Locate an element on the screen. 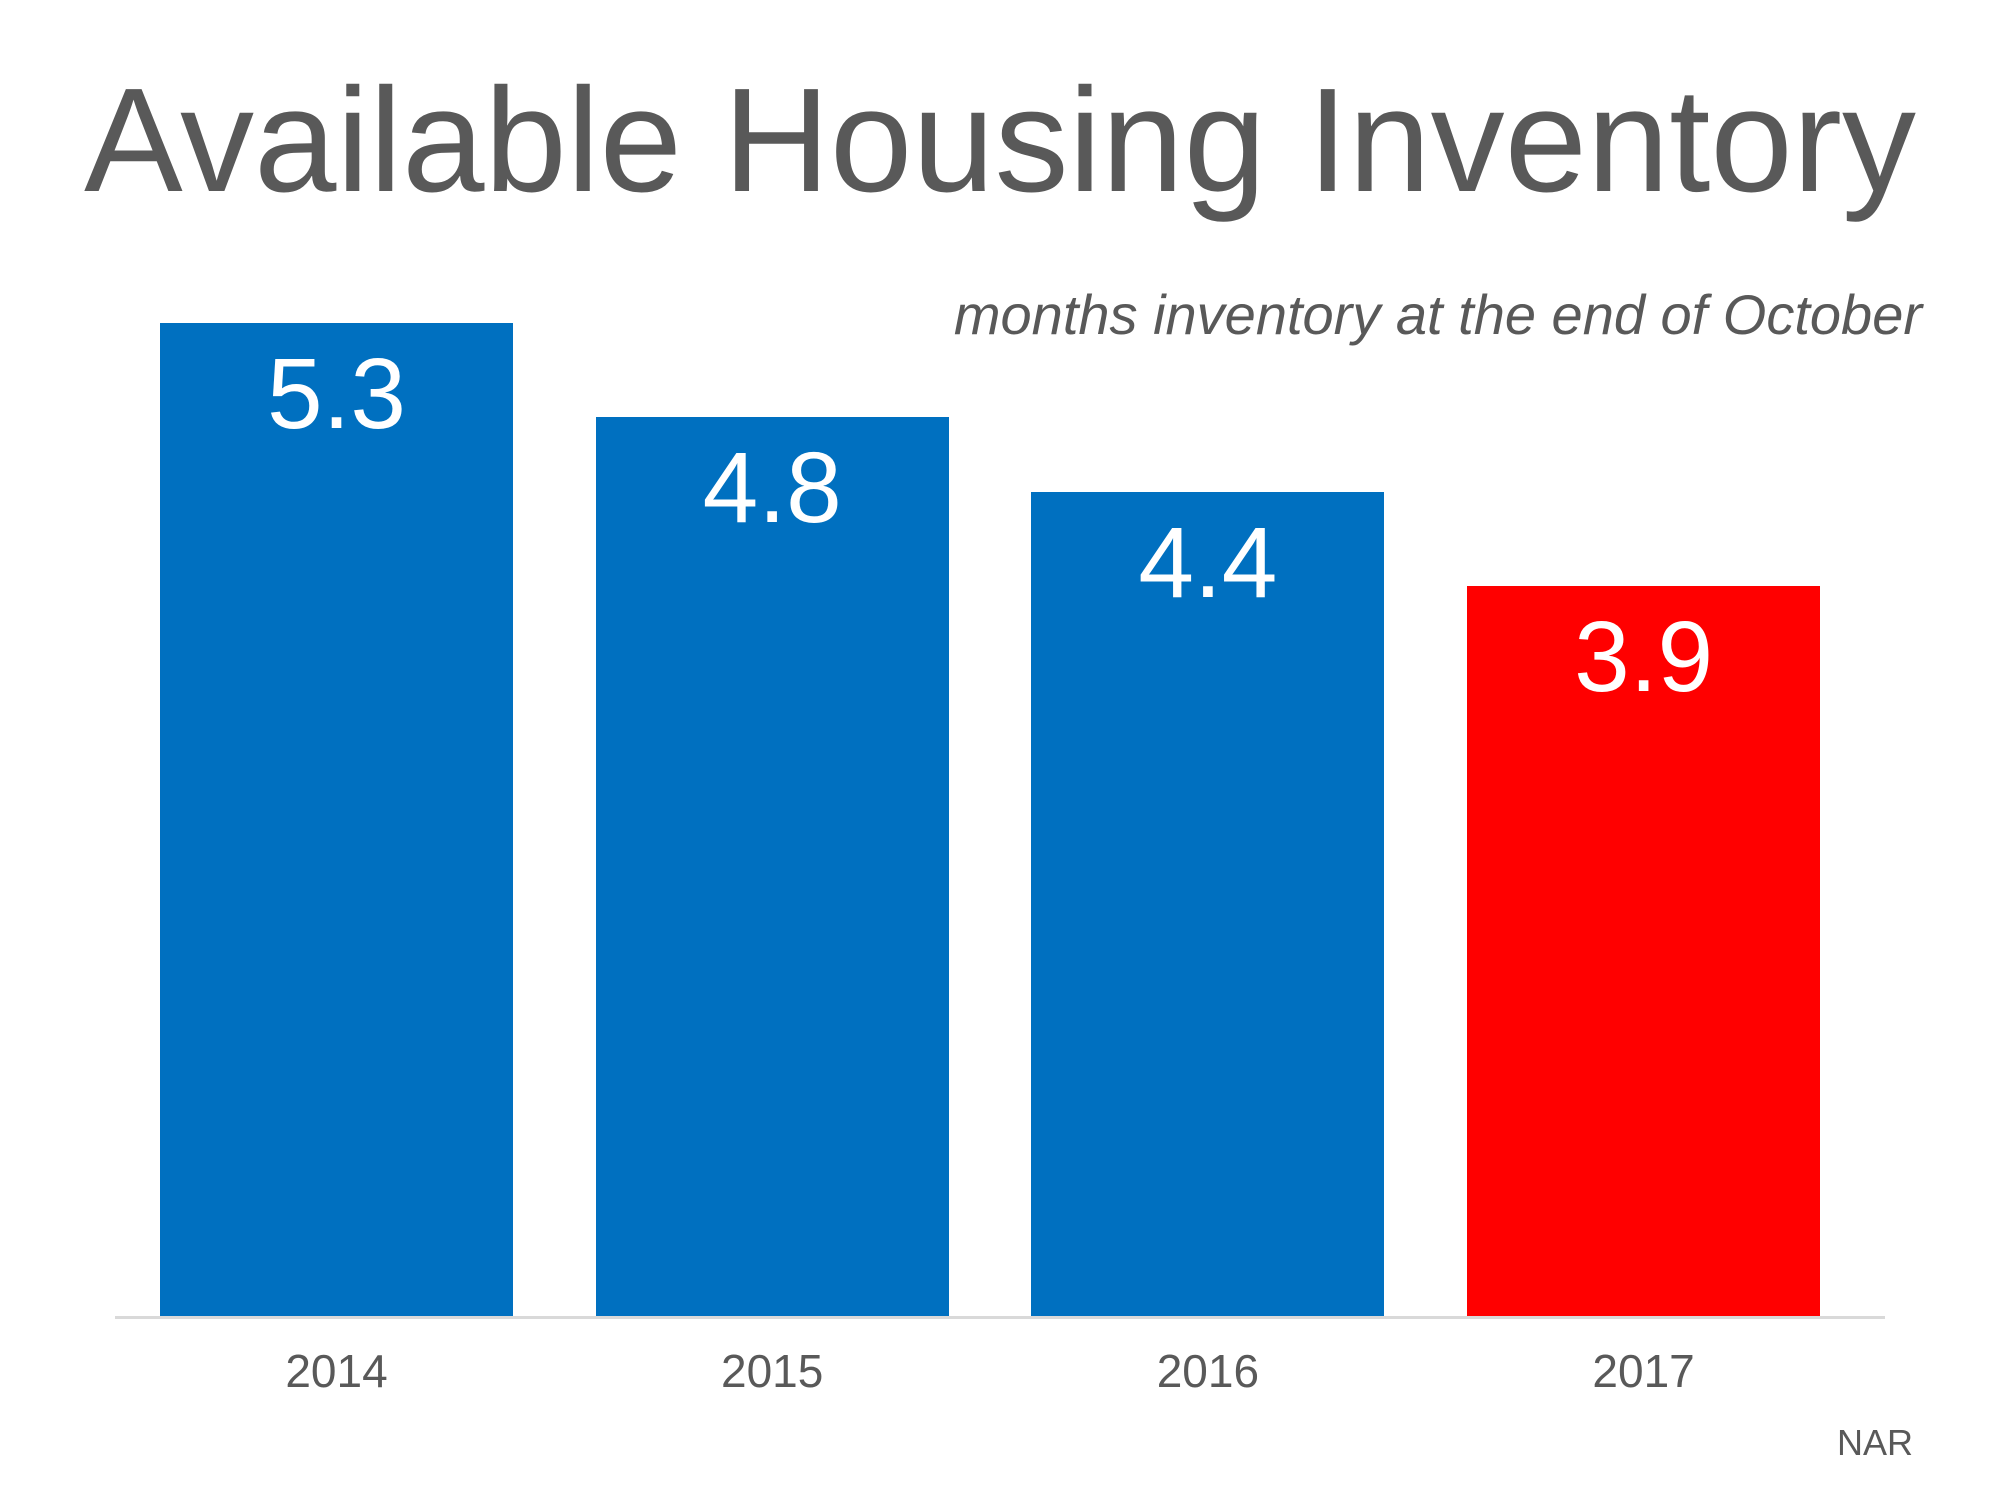 The image size is (2000, 1500). bar-2014: 5.3 is located at coordinates (336, 820).